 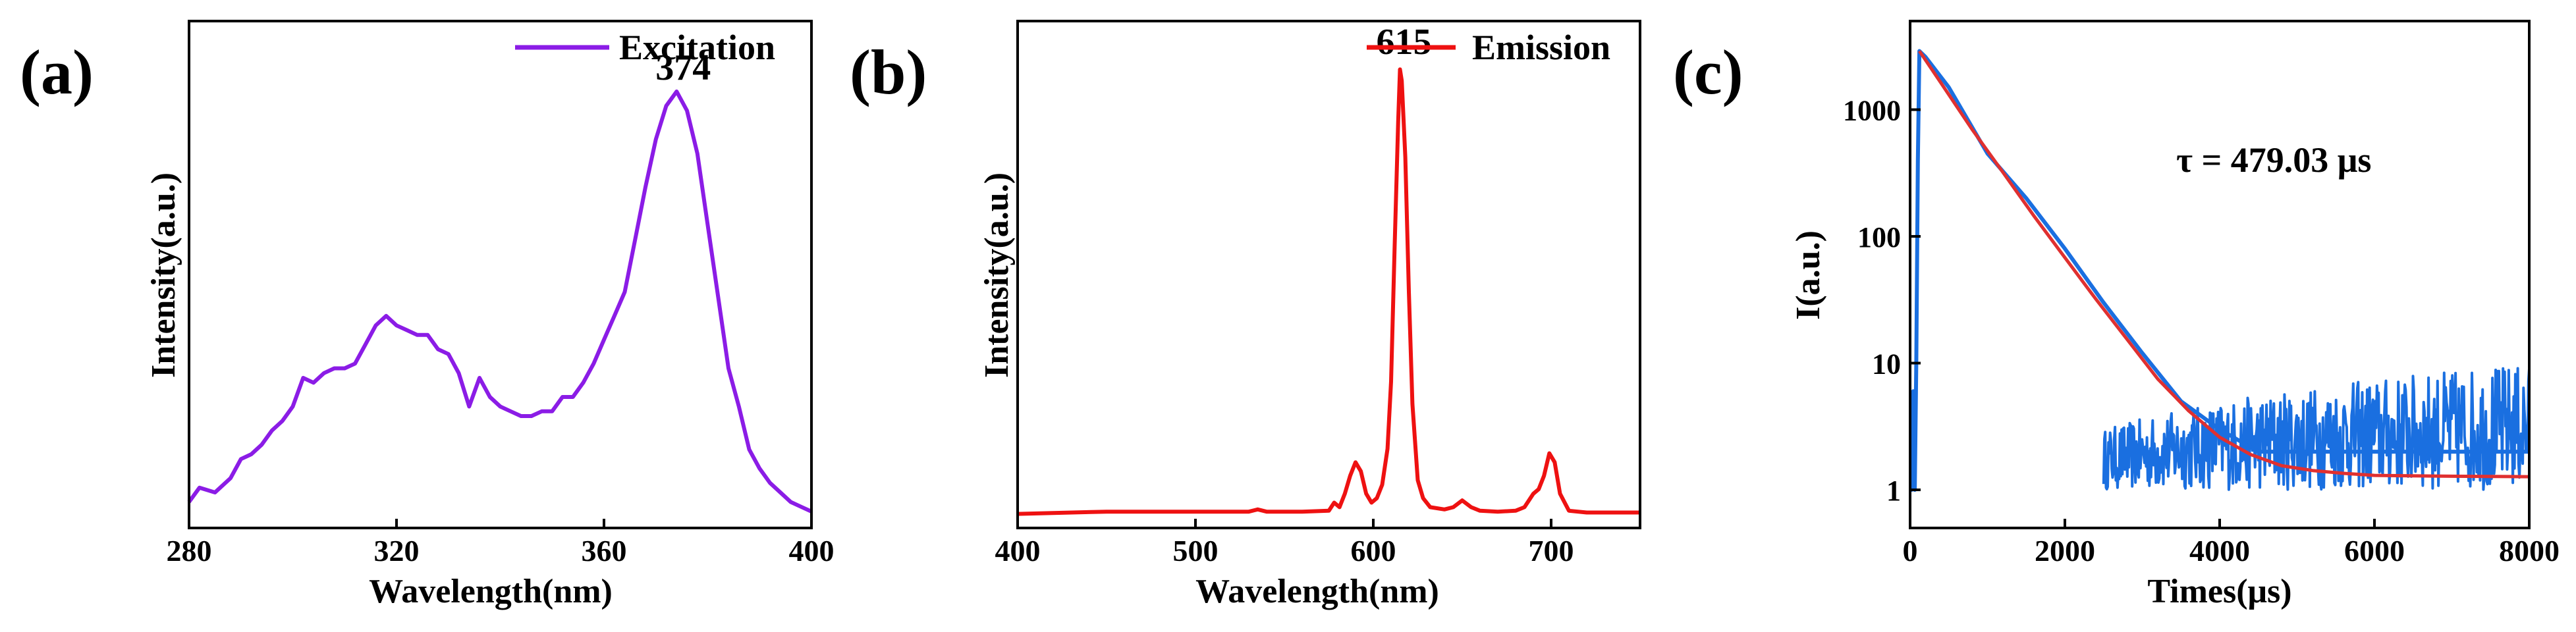 I want to click on panel-c-xtick-label: 8000, so click(x=2529, y=550).